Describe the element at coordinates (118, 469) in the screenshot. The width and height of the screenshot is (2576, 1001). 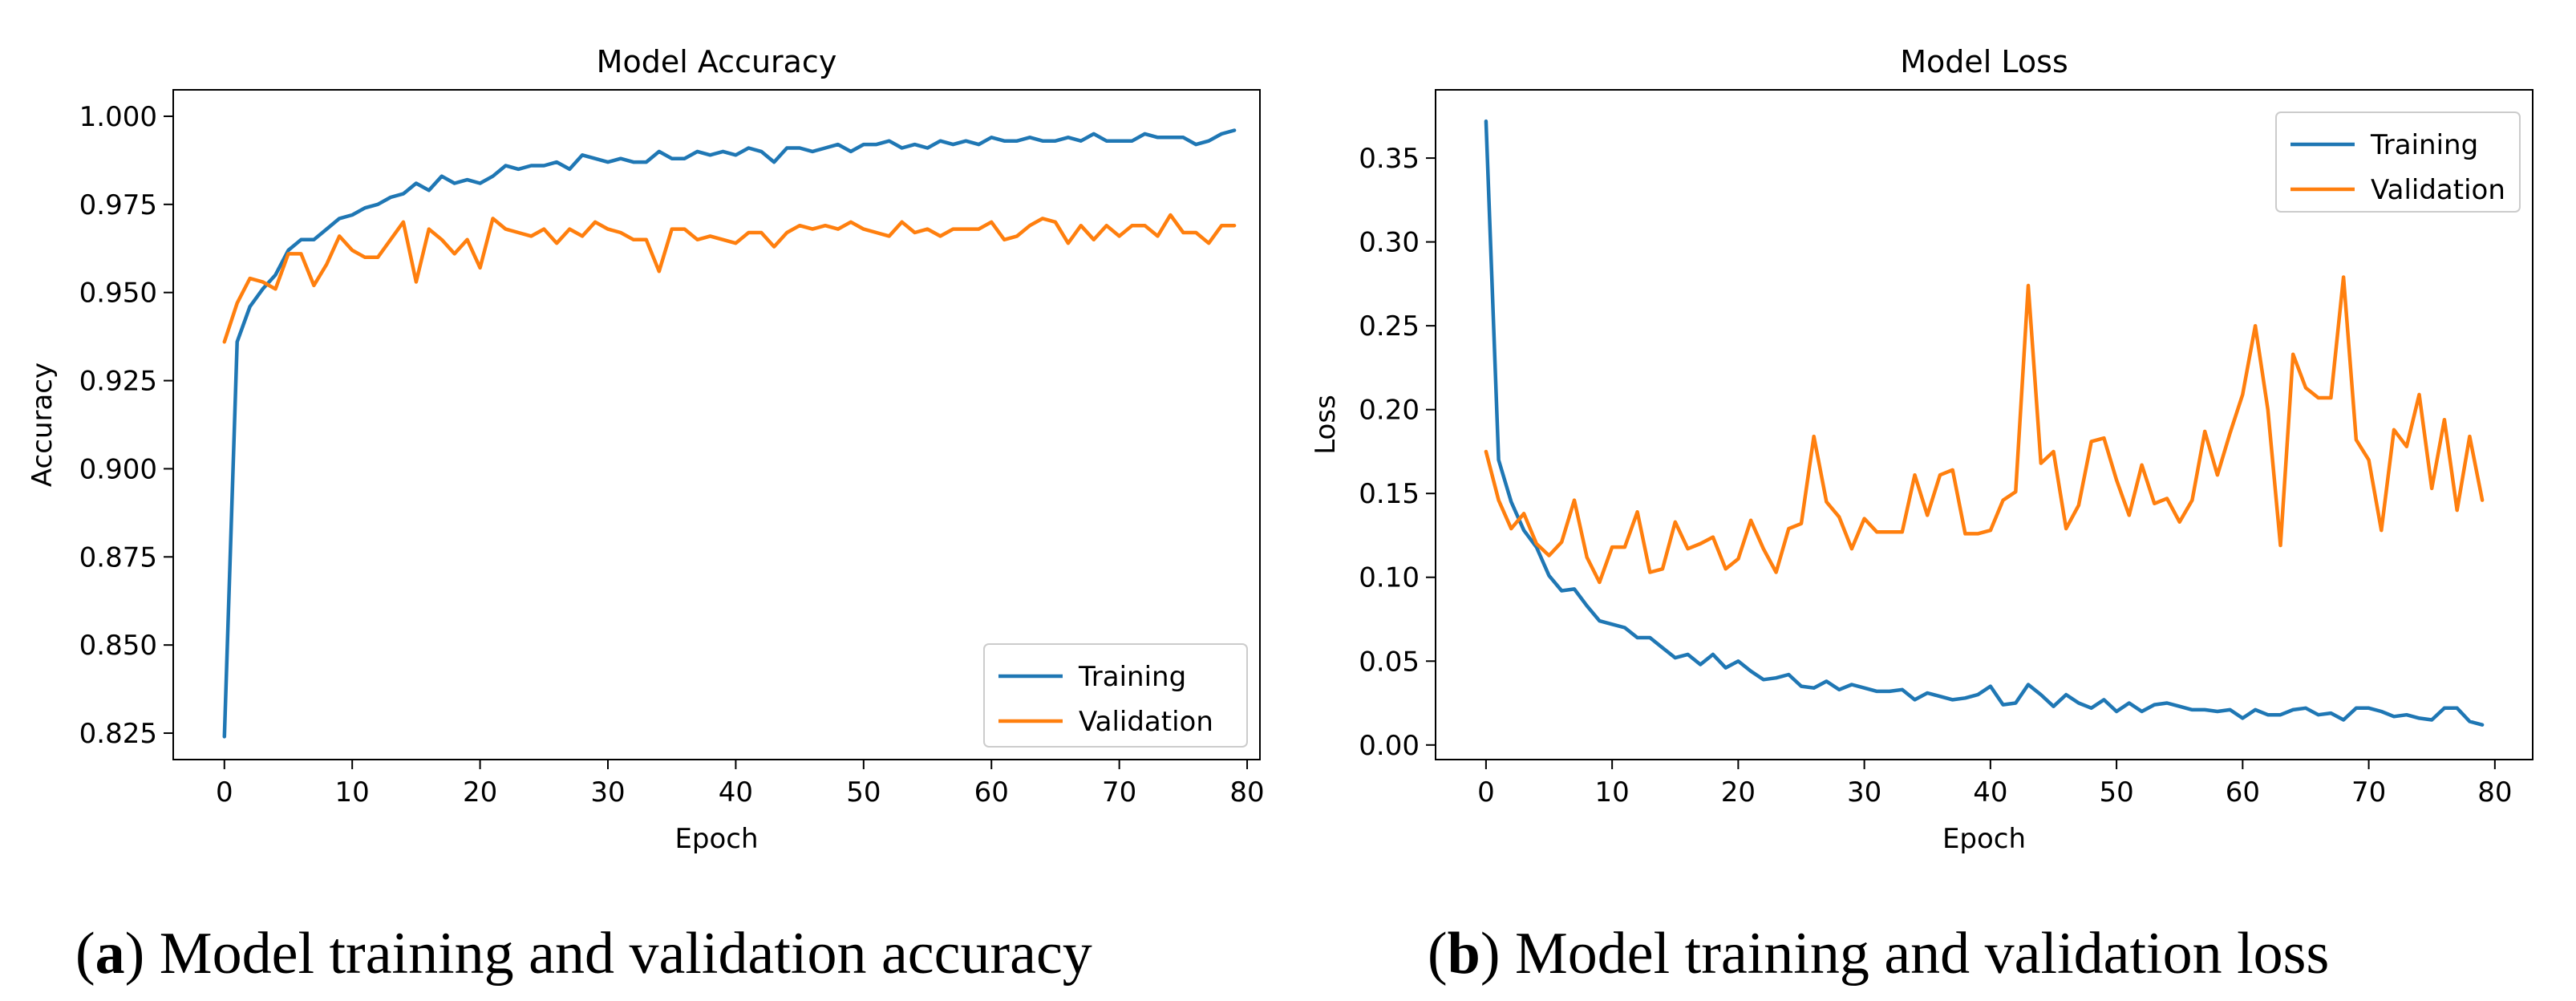
I see `chart0-ytick-label: 0.900` at that location.